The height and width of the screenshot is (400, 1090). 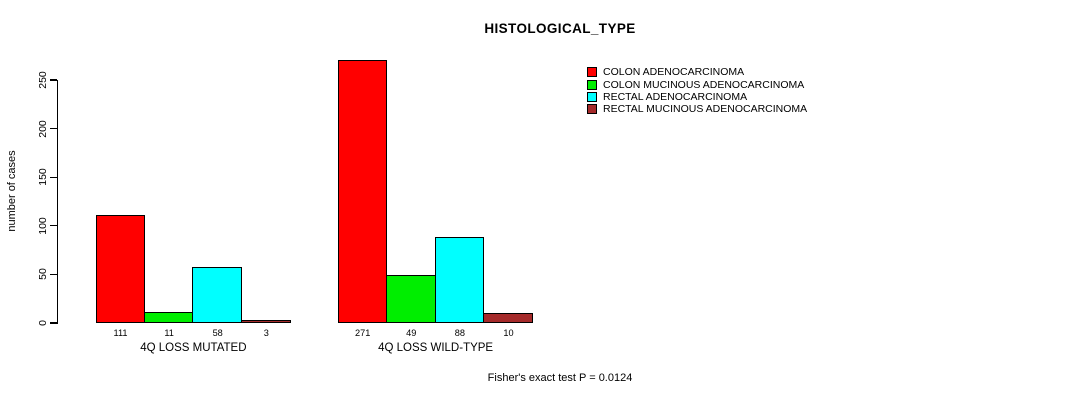 I want to click on y-tick-label: 250, so click(x=43, y=80).